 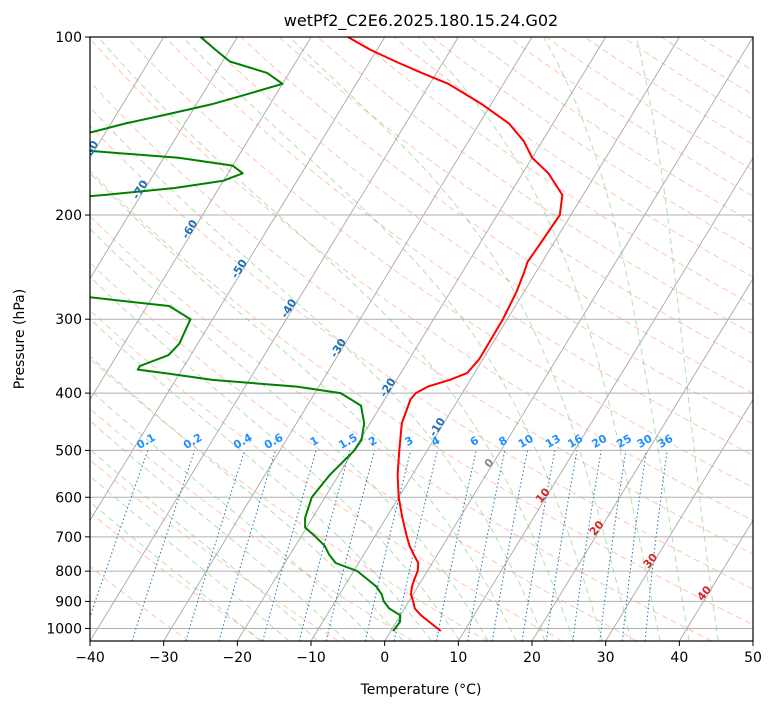 I want to click on mixing-ratio-label: 2, so click(x=372, y=441).